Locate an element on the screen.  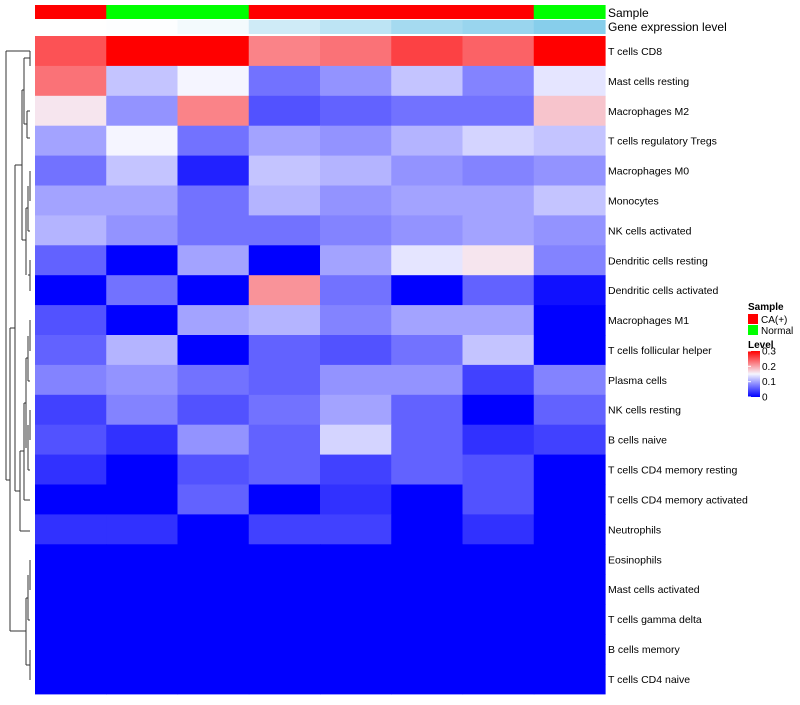
row-label: Eosinophils is located at coordinates (635, 560).